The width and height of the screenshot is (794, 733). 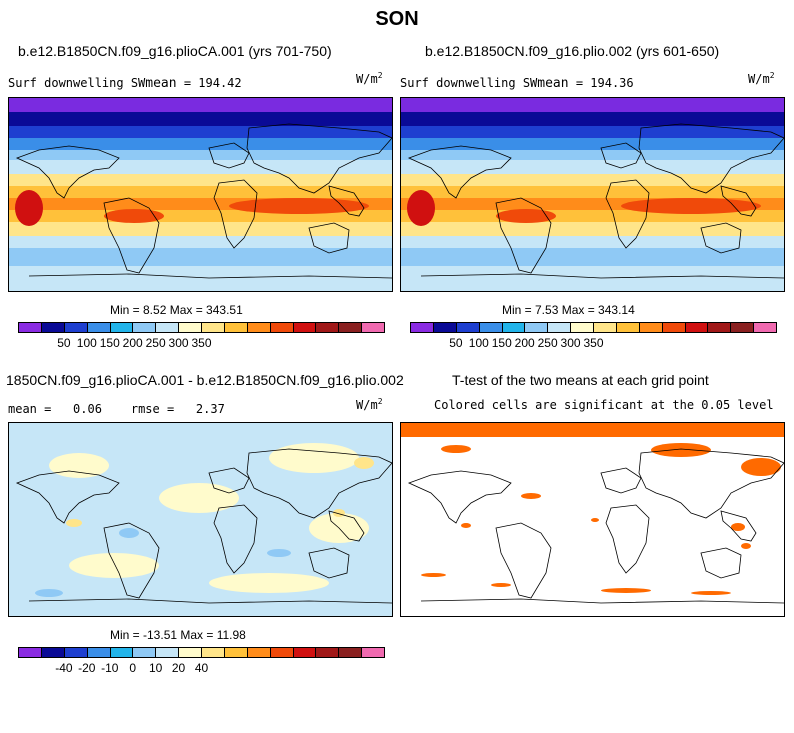 I want to click on colorbar-tick-label: 40, so click(x=201, y=668).